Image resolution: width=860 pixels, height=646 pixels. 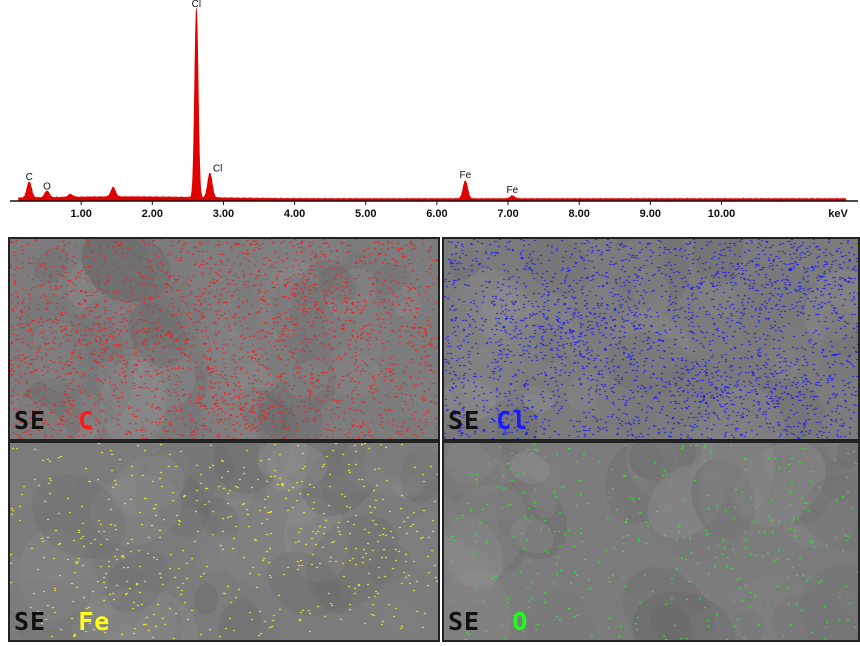 What do you see at coordinates (488, 621) in the screenshot?
I see `map-label-o: SE O` at bounding box center [488, 621].